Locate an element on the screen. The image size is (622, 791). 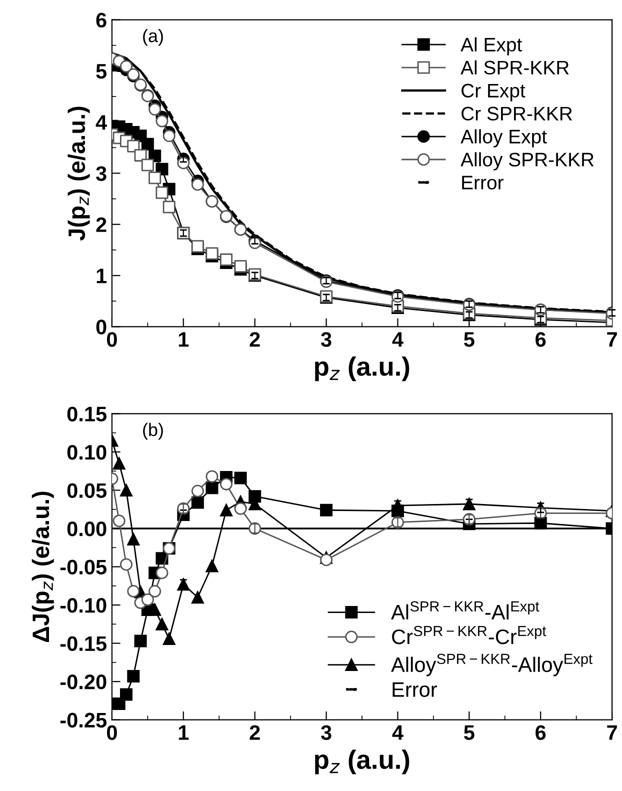
annotation: (b) is located at coordinates (153, 431).